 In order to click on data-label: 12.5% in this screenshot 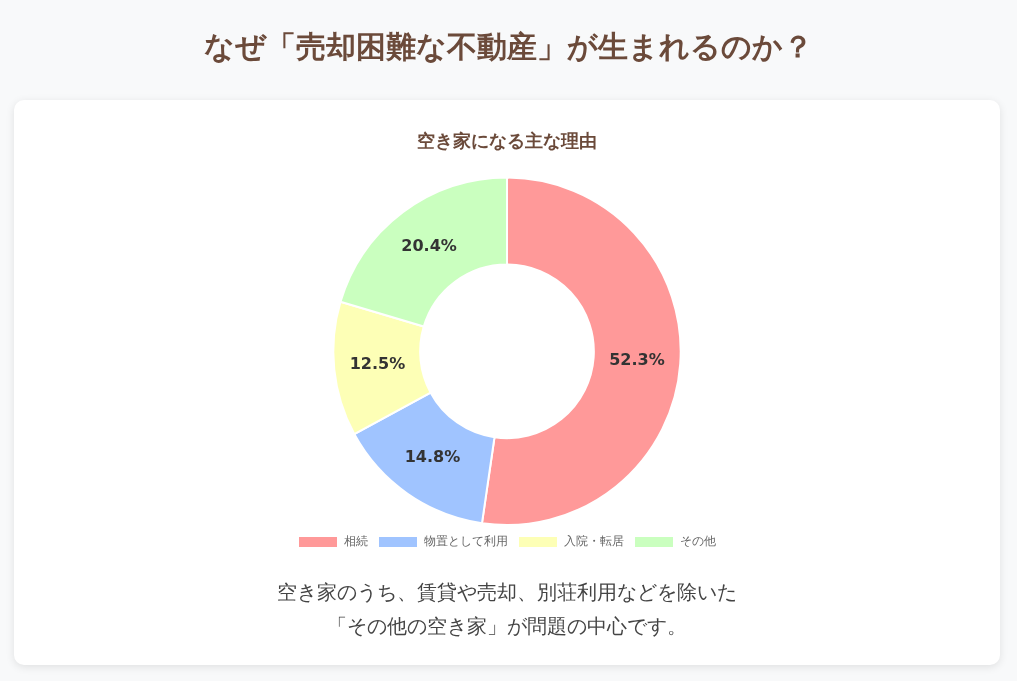, I will do `click(377, 363)`.